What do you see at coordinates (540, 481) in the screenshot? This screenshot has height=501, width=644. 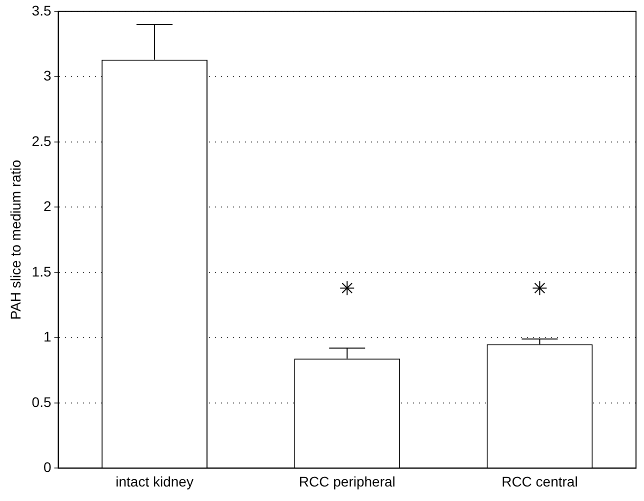 I see `x-tick-label: RCC central` at bounding box center [540, 481].